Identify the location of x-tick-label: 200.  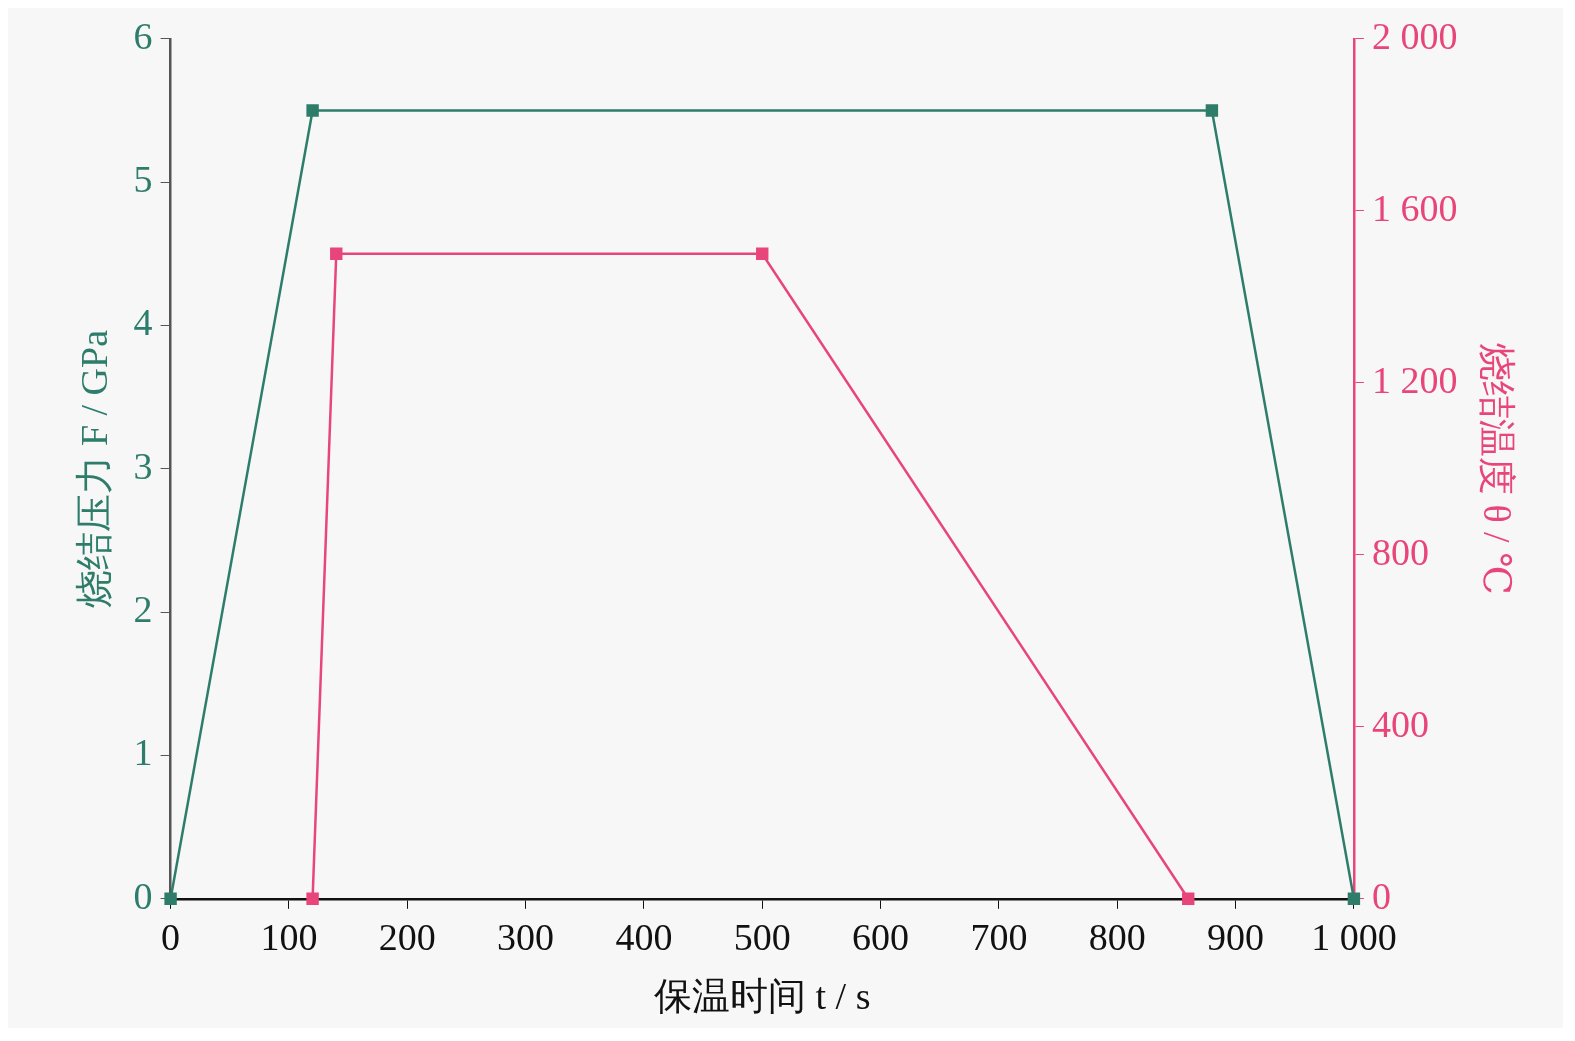
(407, 936).